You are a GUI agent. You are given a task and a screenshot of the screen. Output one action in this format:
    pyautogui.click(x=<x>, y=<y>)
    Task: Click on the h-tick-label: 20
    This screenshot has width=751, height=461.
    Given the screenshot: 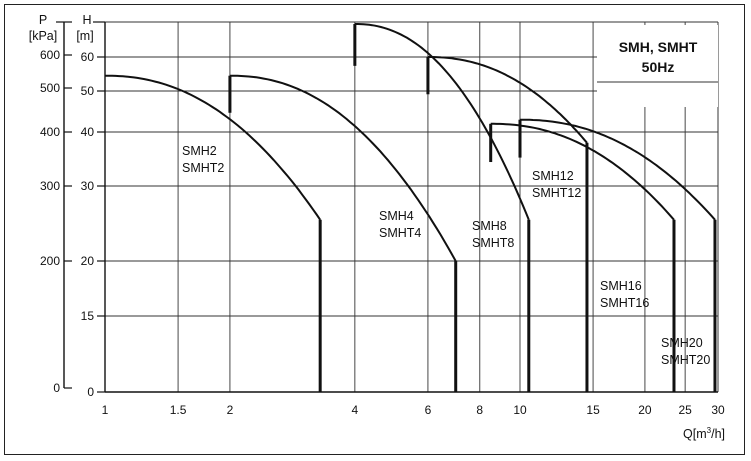 What is the action you would take?
    pyautogui.click(x=88, y=261)
    